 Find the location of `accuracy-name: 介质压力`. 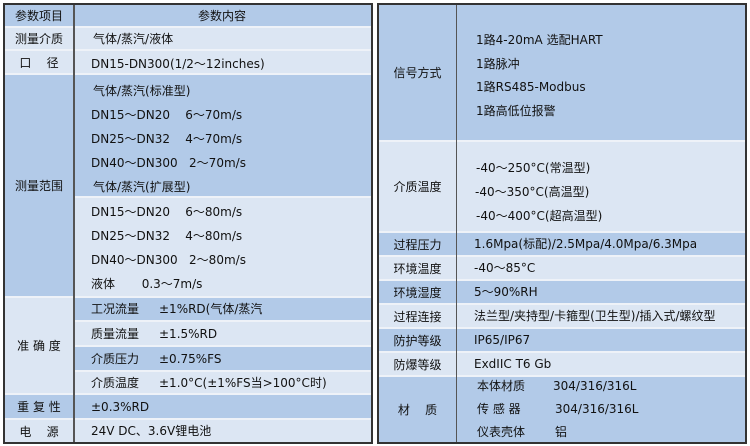

accuracy-name: 介质压力 is located at coordinates (115, 359).